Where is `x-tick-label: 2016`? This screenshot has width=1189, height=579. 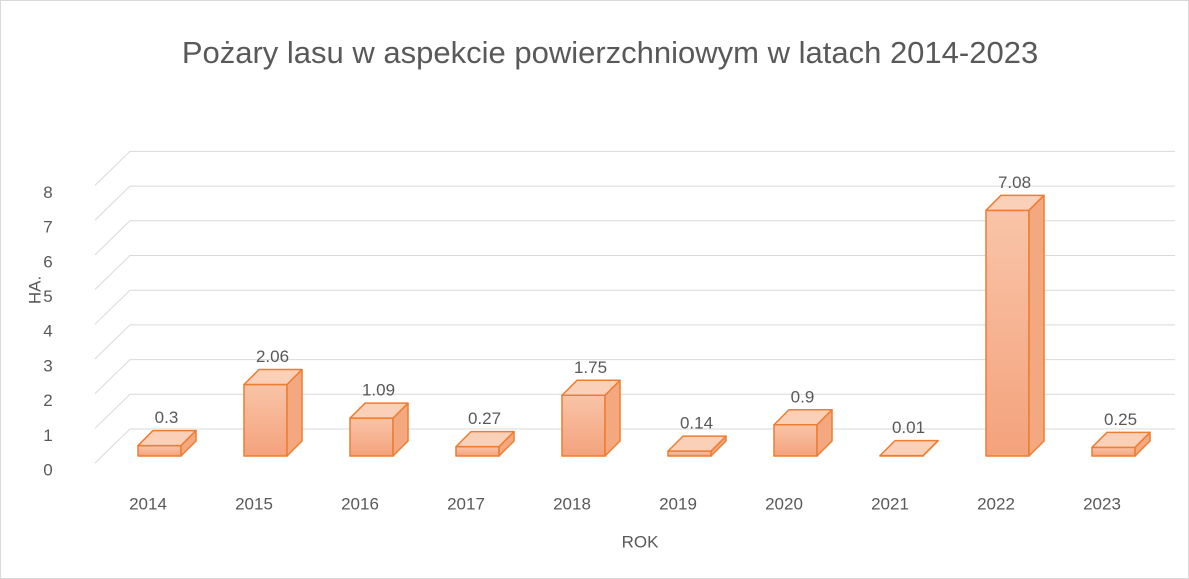 x-tick-label: 2016 is located at coordinates (360, 503).